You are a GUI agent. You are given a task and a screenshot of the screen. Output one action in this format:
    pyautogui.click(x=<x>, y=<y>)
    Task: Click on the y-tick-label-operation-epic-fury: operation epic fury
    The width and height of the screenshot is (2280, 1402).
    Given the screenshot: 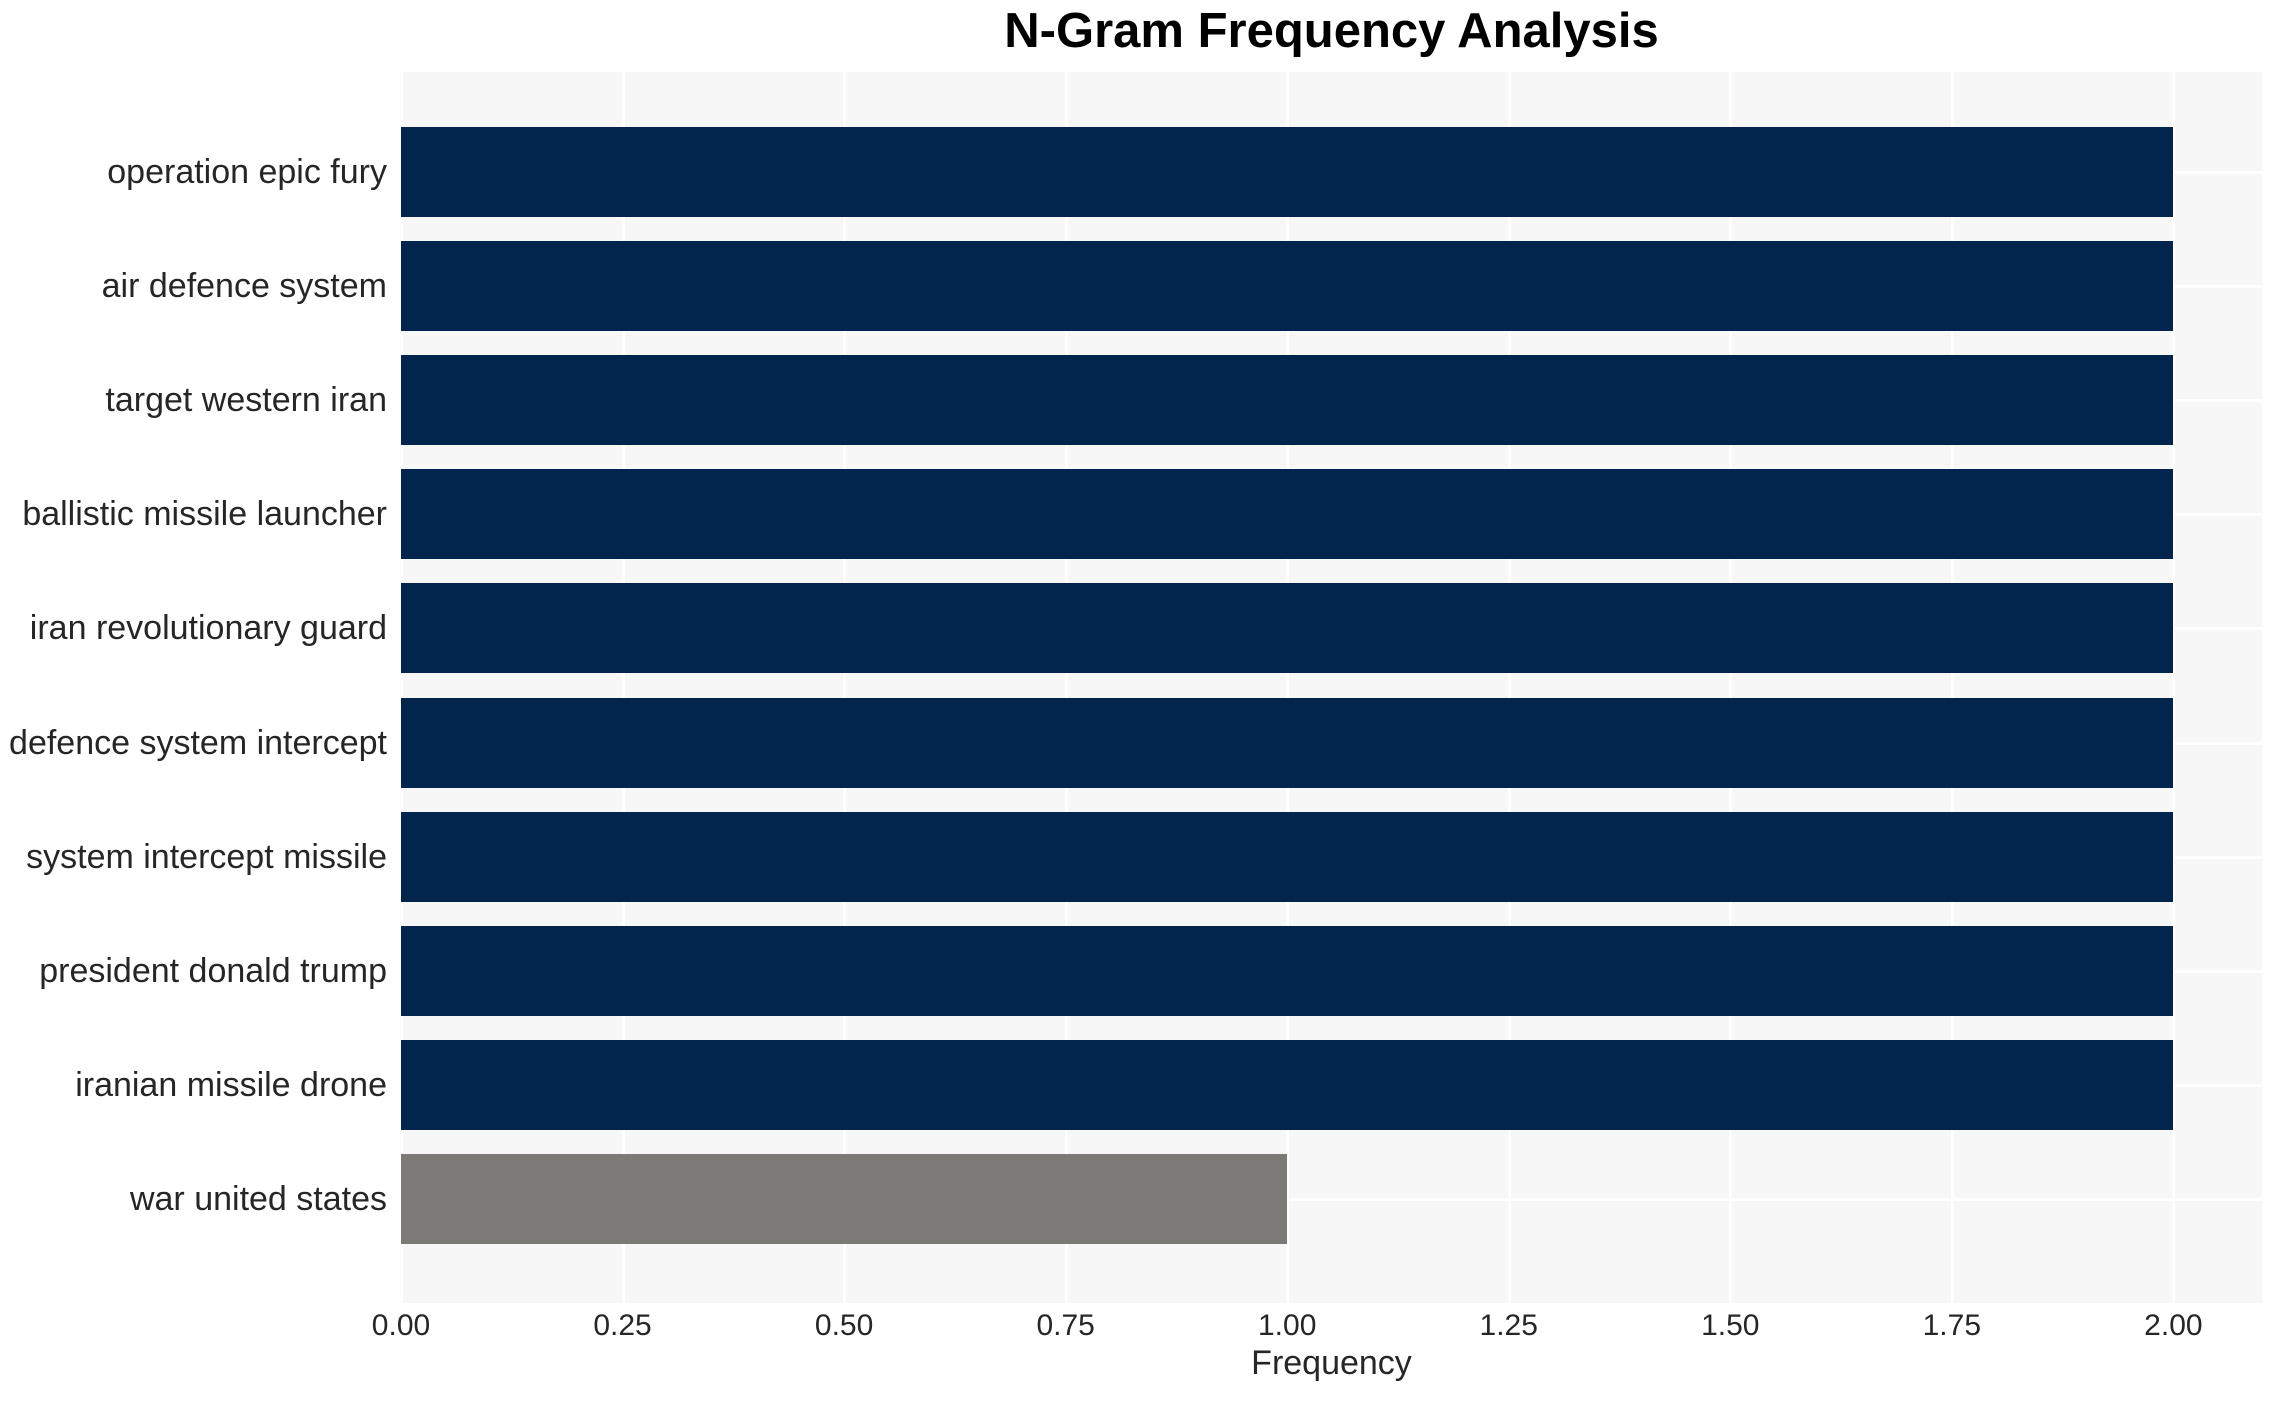 What is the action you would take?
    pyautogui.click(x=247, y=172)
    